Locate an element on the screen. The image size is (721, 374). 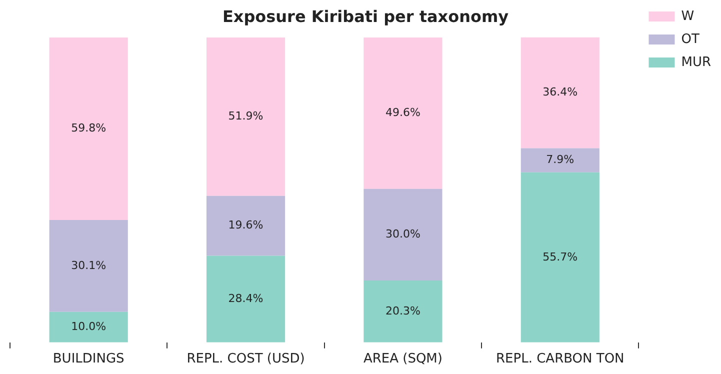
legend-label: MUR is located at coordinates (696, 62).